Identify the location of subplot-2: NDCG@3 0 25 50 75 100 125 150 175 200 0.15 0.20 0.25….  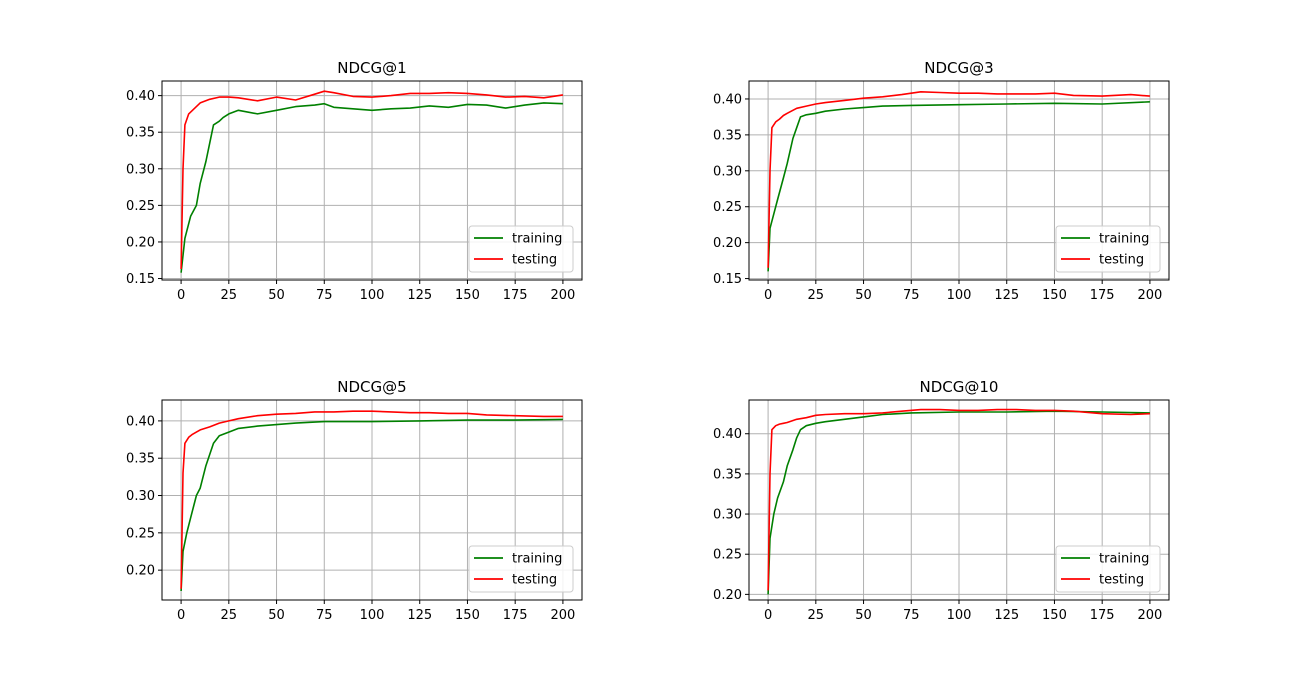
(941, 181).